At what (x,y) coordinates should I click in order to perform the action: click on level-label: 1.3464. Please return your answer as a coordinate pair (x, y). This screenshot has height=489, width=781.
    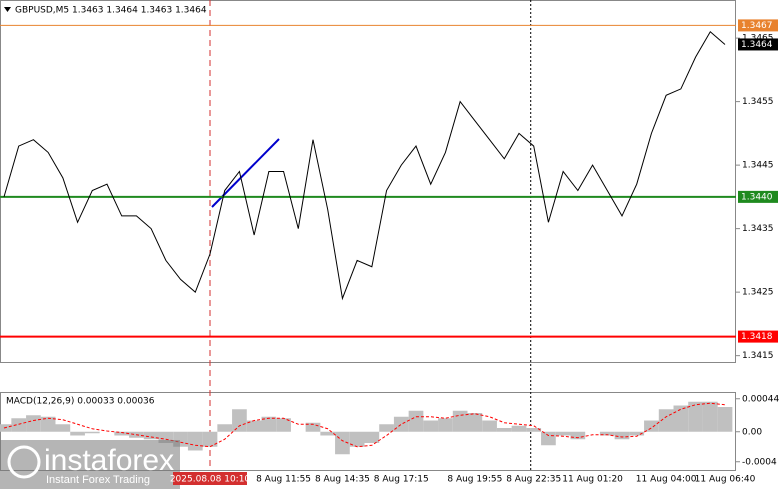
    Looking at the image, I should click on (757, 45).